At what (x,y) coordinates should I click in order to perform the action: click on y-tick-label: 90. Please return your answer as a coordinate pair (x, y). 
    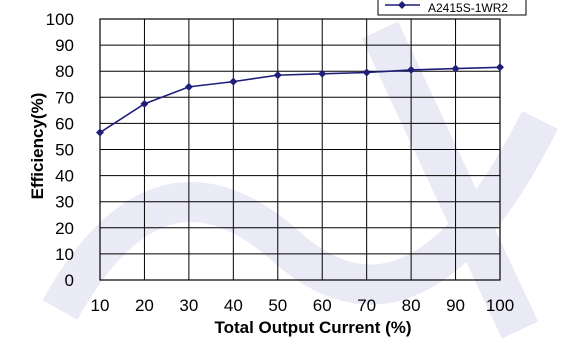
    Looking at the image, I should click on (64, 45).